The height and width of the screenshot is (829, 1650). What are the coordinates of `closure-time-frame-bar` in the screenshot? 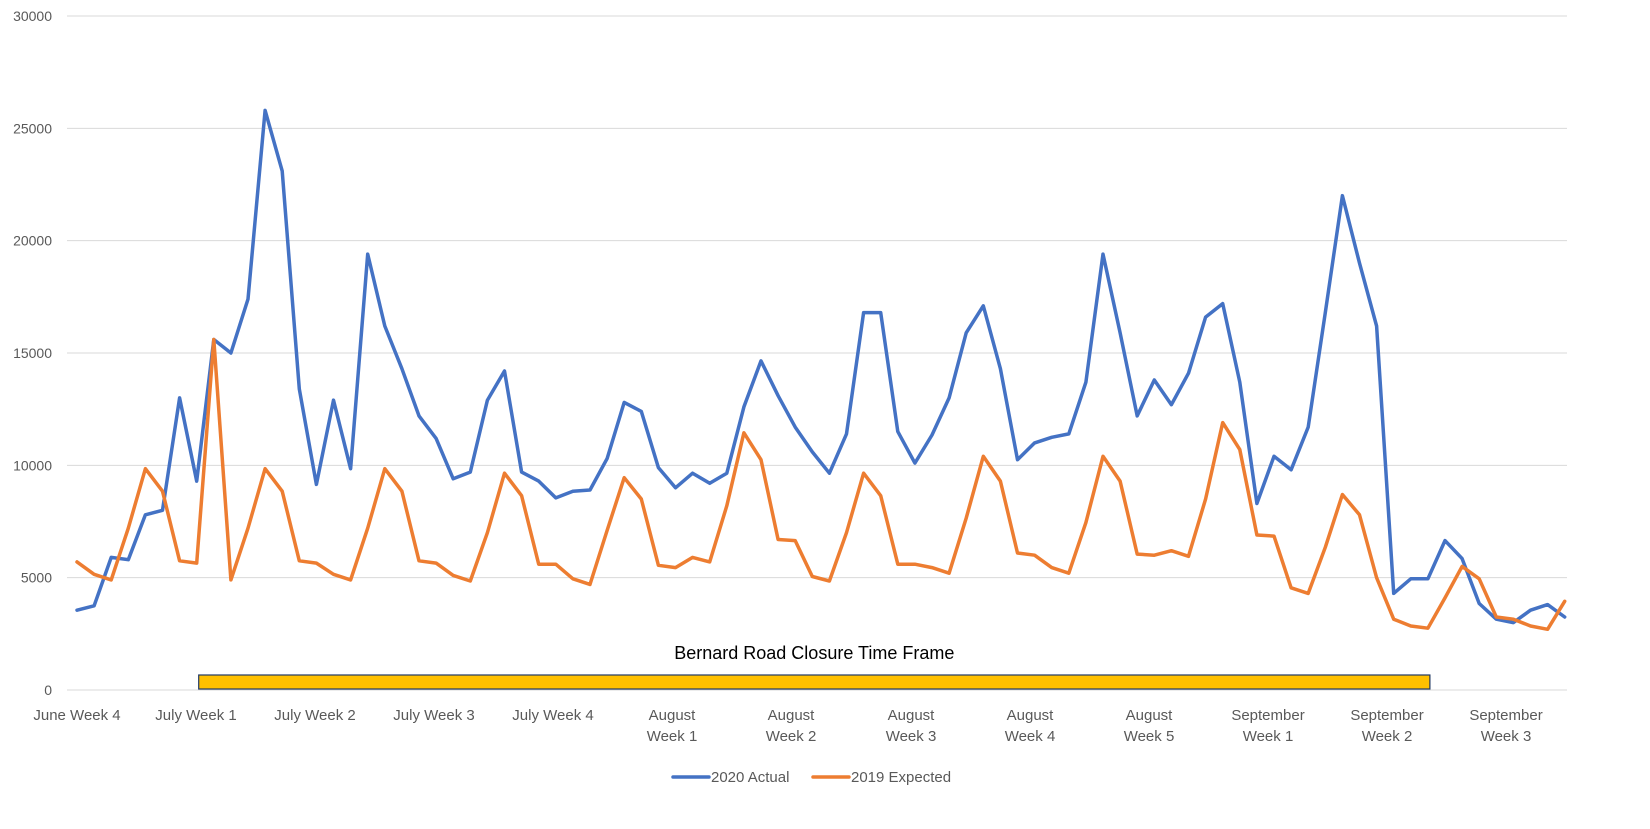 It's located at (814, 682).